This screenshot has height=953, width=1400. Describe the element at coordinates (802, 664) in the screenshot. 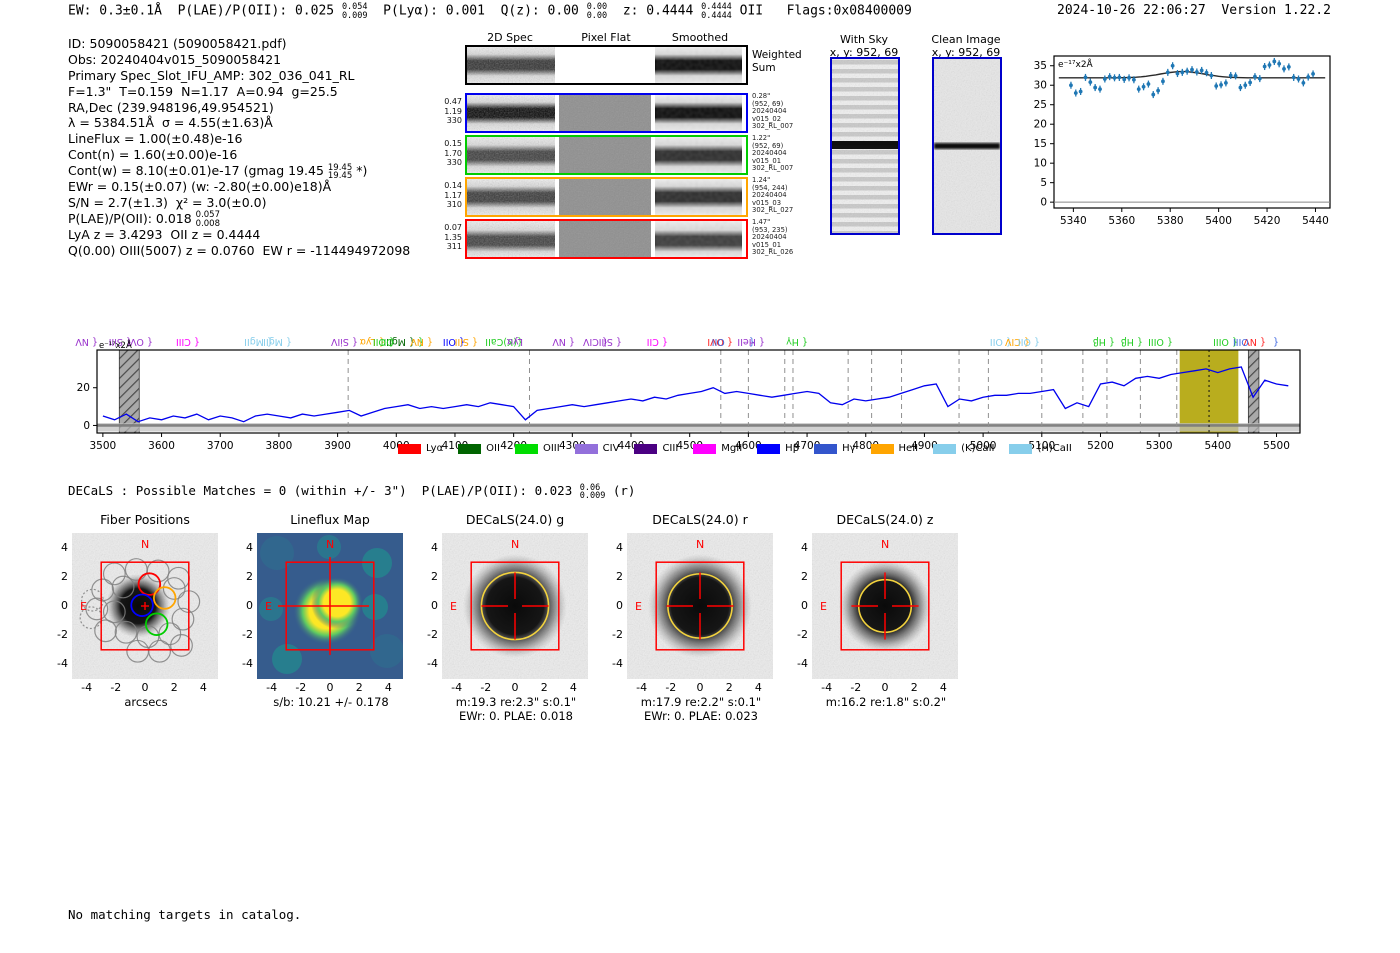

I see `y-axis-tick: -4` at that location.